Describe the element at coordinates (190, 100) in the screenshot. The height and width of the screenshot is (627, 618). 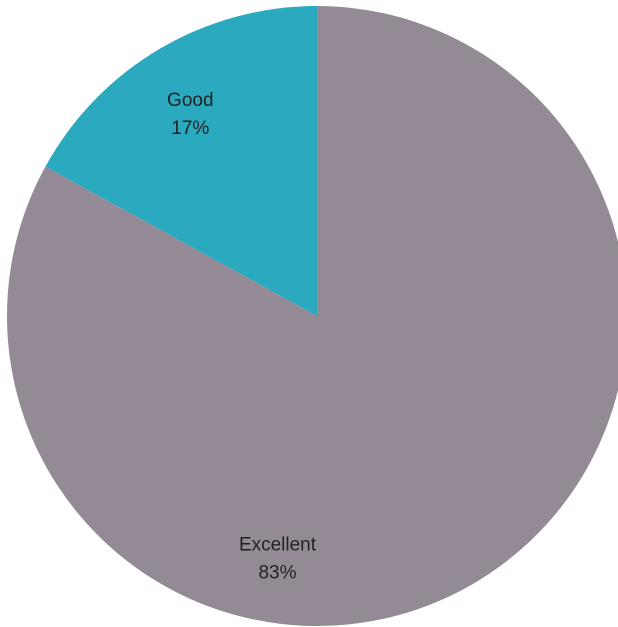
I see `slice-category-label: Good` at that location.